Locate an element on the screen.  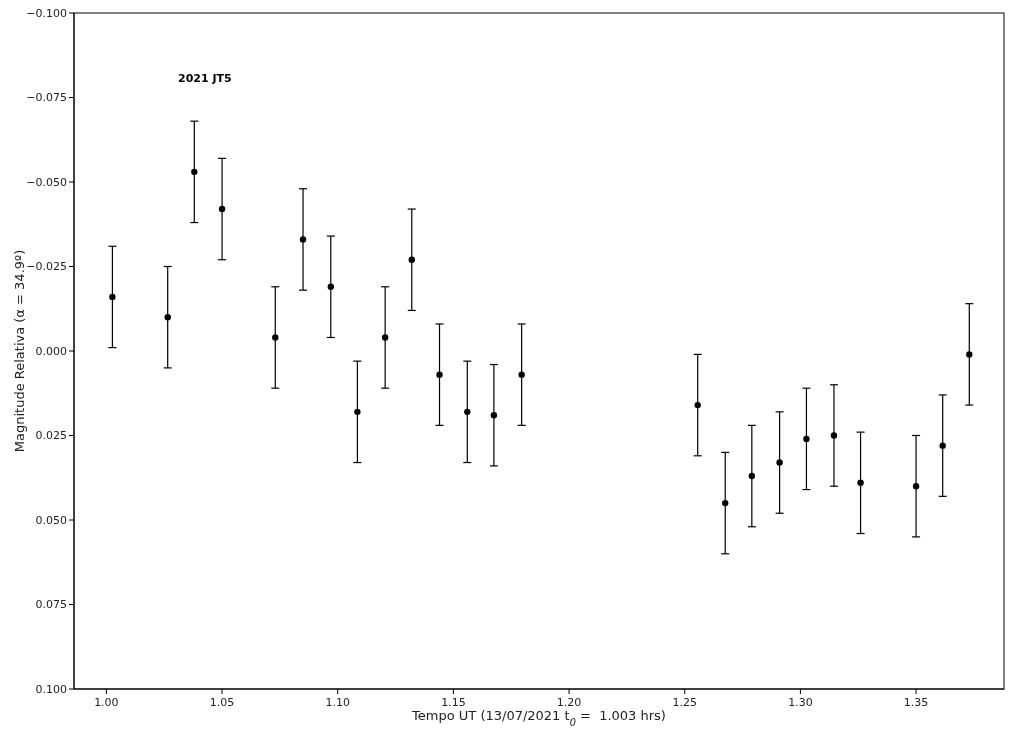
y-tick-label: −0.025 is located at coordinates (46, 267).